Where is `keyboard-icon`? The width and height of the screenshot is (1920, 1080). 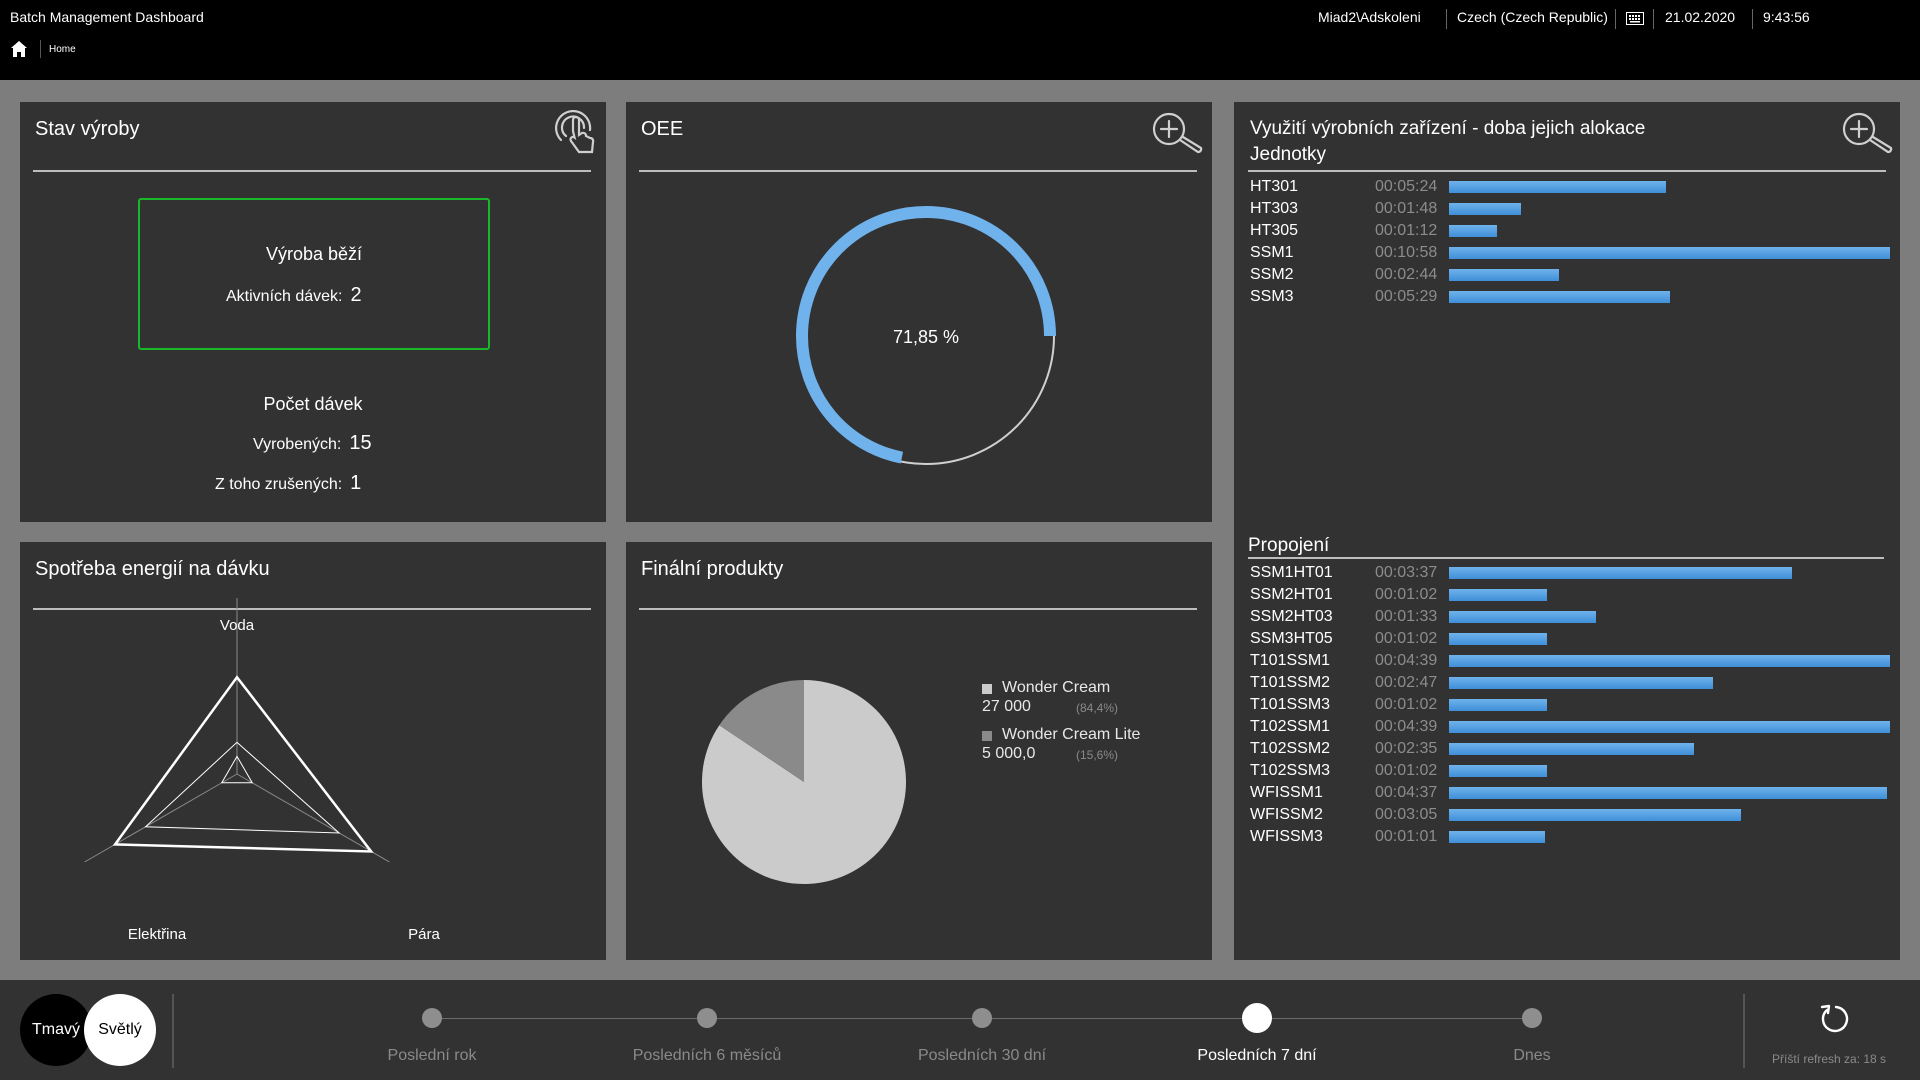 keyboard-icon is located at coordinates (1635, 18).